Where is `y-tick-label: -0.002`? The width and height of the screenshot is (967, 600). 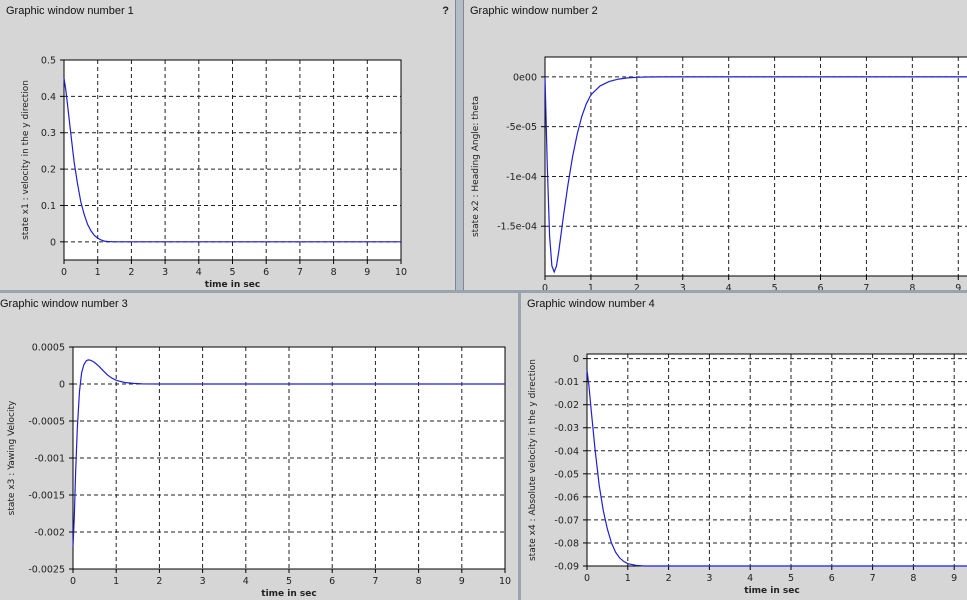
y-tick-label: -0.002 is located at coordinates (49, 533).